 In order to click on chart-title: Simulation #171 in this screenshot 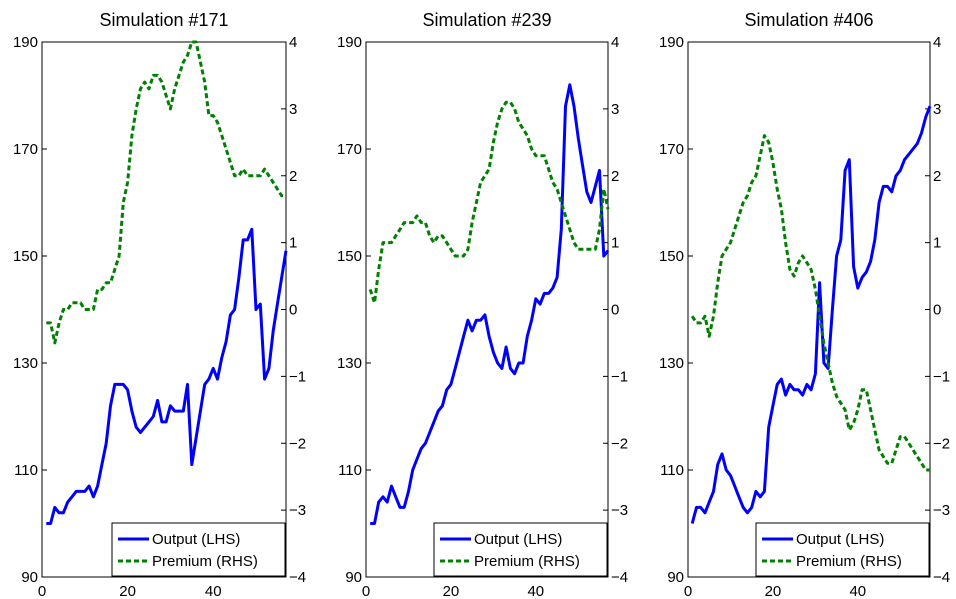, I will do `click(163, 20)`.